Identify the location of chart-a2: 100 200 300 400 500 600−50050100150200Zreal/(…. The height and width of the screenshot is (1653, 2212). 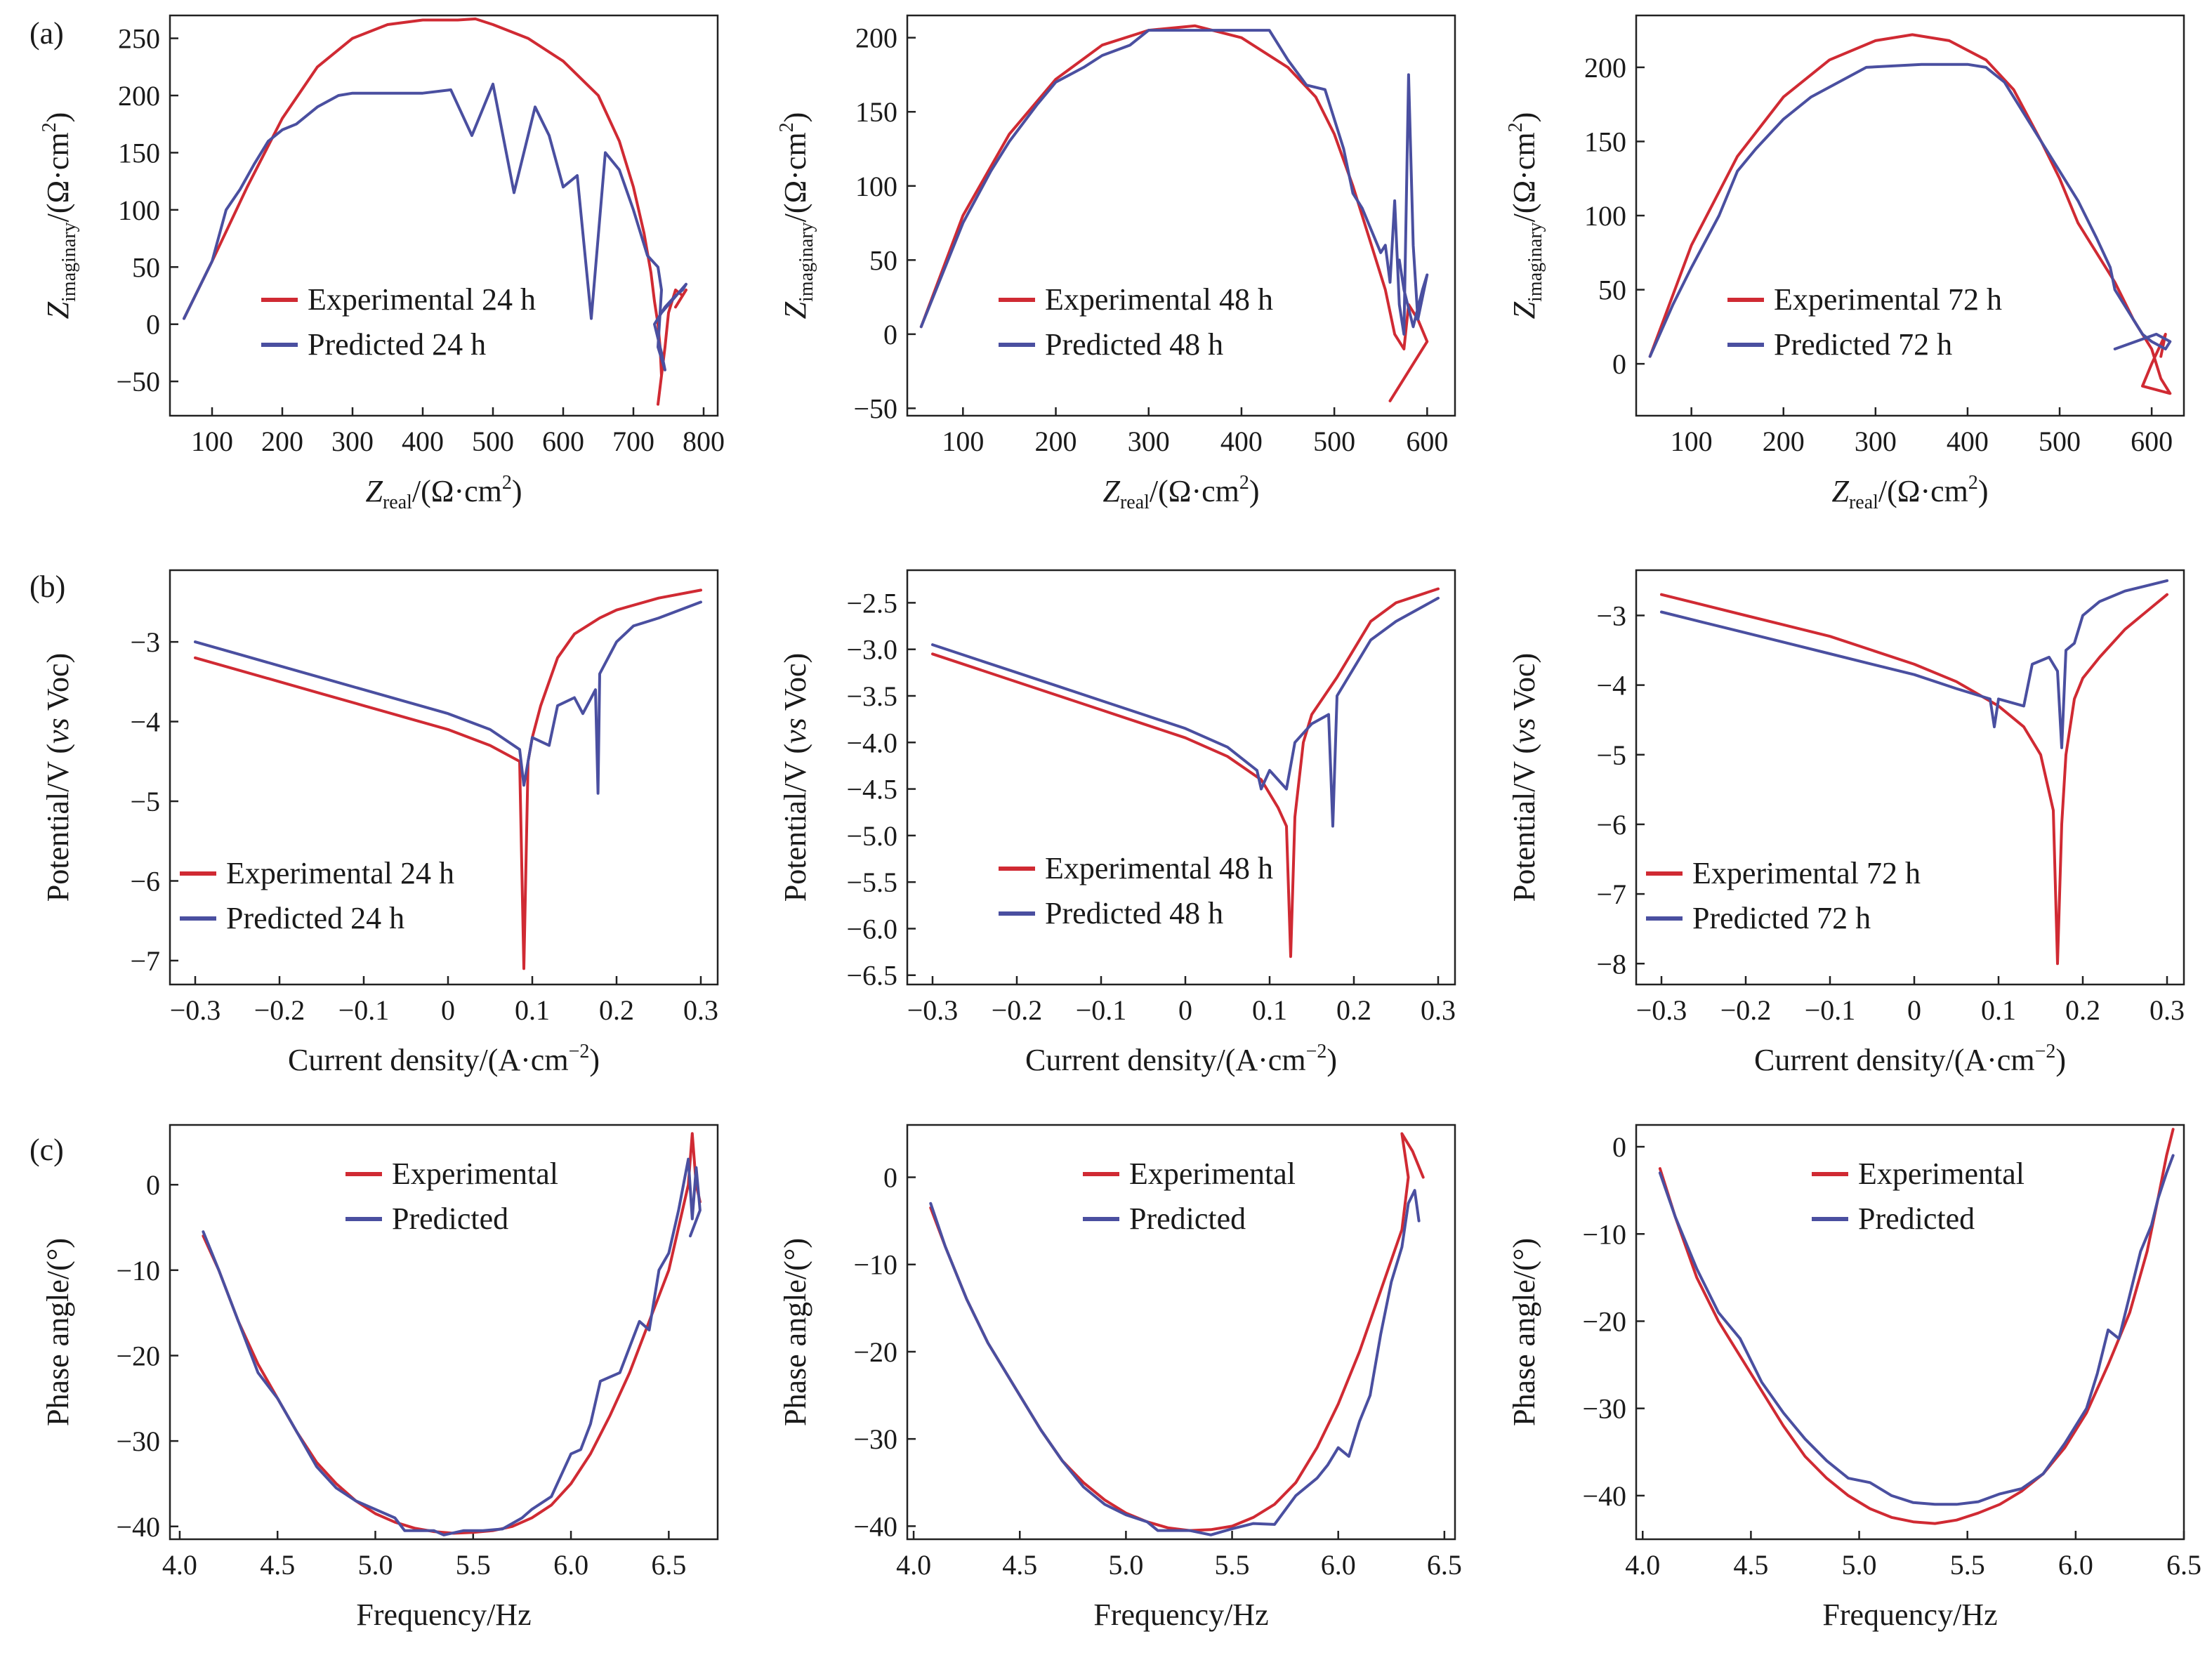
(1116, 263).